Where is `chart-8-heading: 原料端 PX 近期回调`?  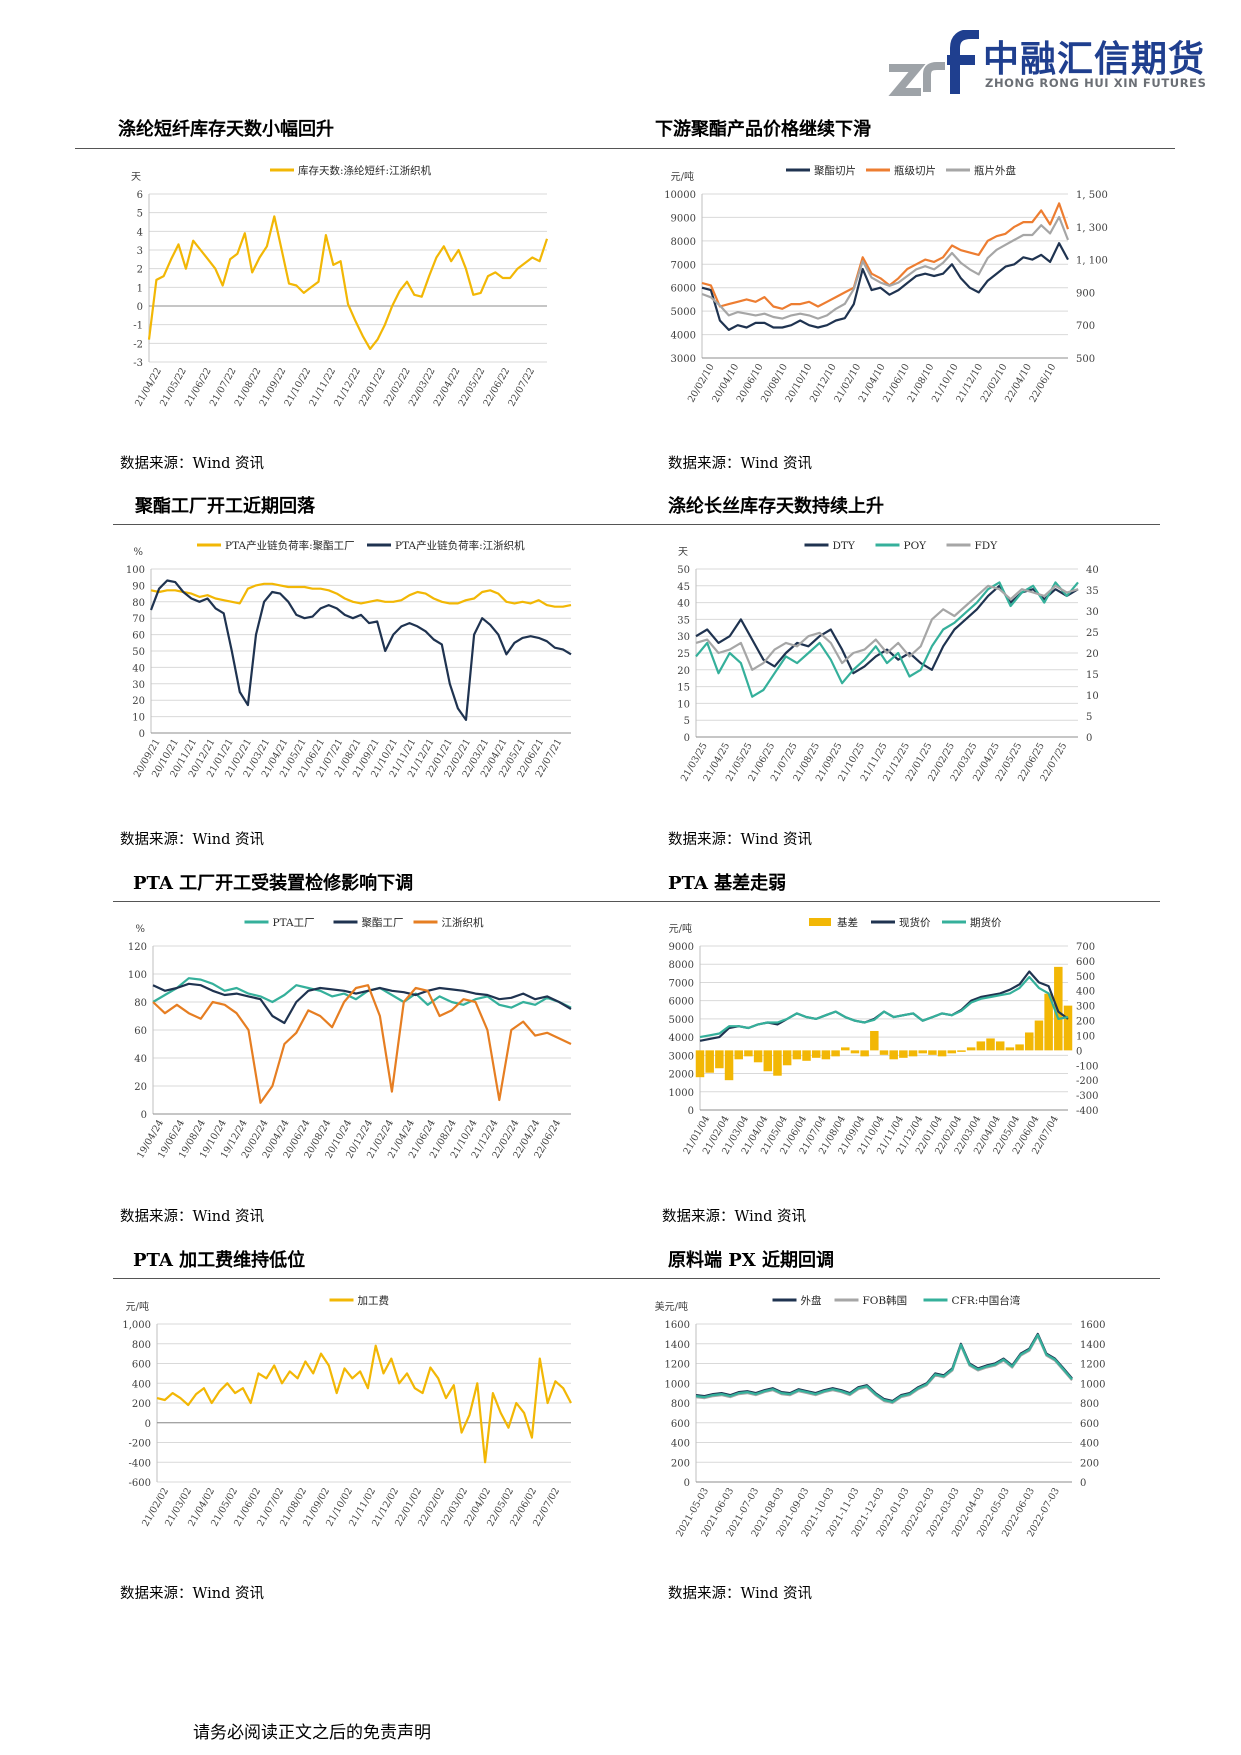 chart-8-heading: 原料端 PX 近期回调 is located at coordinates (751, 1260).